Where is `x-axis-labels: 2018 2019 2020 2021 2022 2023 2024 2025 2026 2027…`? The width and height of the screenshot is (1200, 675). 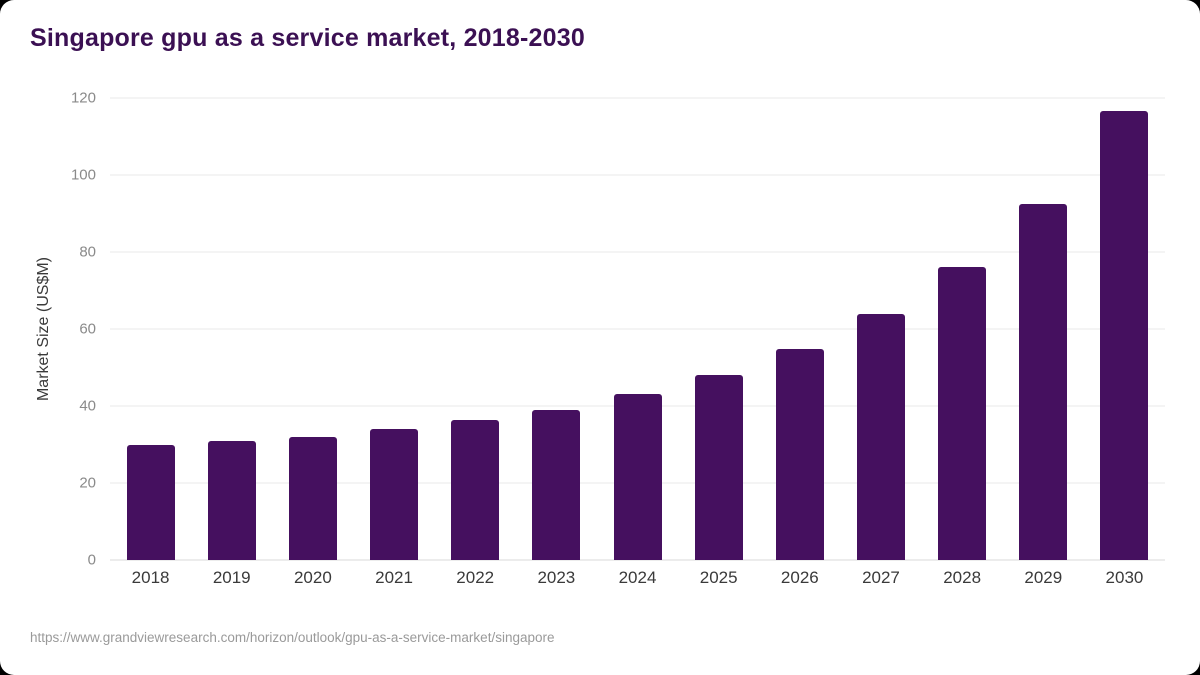
x-axis-labels: 2018 2019 2020 2021 2022 2023 2024 2025 2026 2027… is located at coordinates (637, 578).